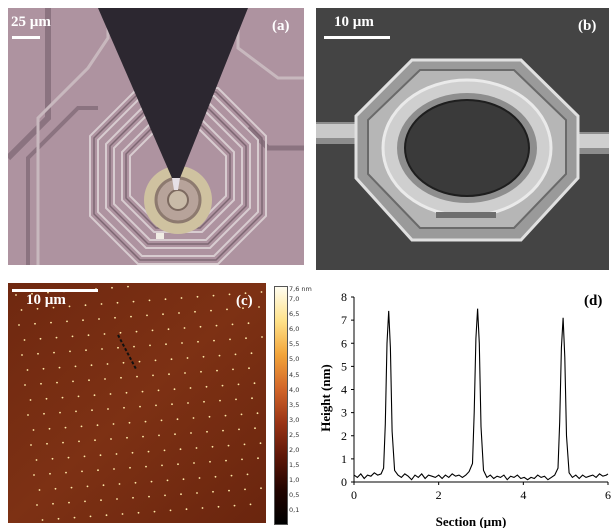  I want to click on y-tick-label: 0, so click(344, 482).